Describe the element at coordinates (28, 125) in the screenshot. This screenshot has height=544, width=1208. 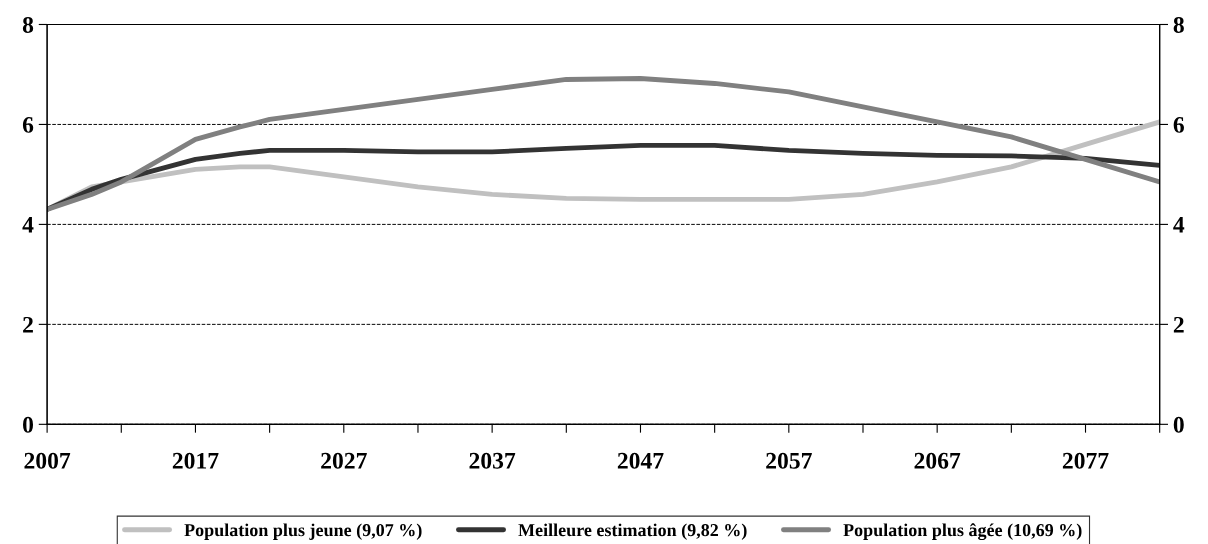
I see `y-tick-label: 6` at that location.